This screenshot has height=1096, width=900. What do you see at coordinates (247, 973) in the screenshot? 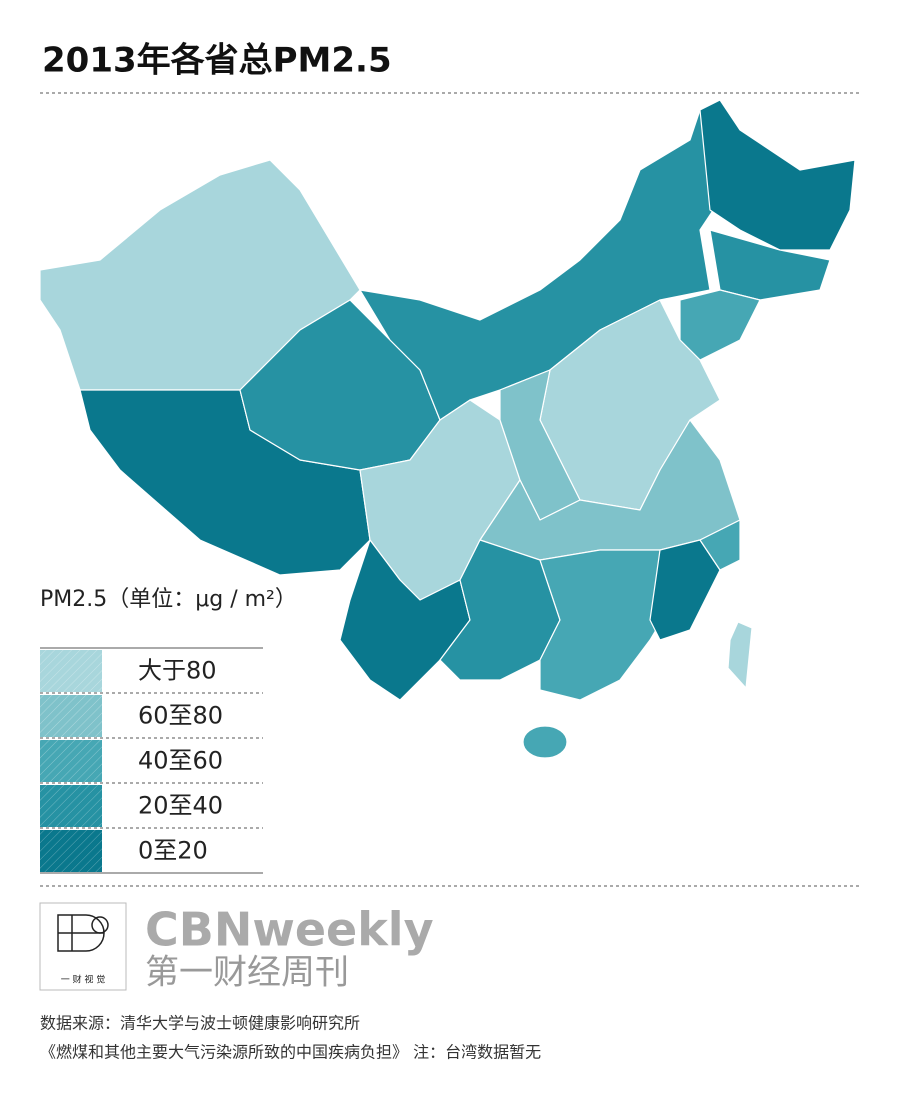
I see `brand-name-cn: 第一财经周刊` at bounding box center [247, 973].